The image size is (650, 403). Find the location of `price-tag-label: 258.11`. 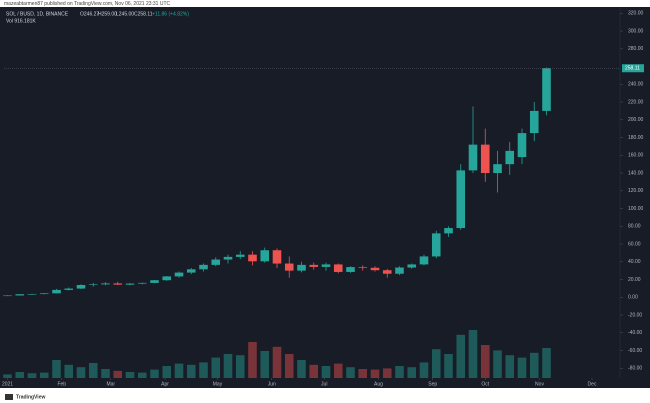

price-tag-label: 258.11 is located at coordinates (632, 69).